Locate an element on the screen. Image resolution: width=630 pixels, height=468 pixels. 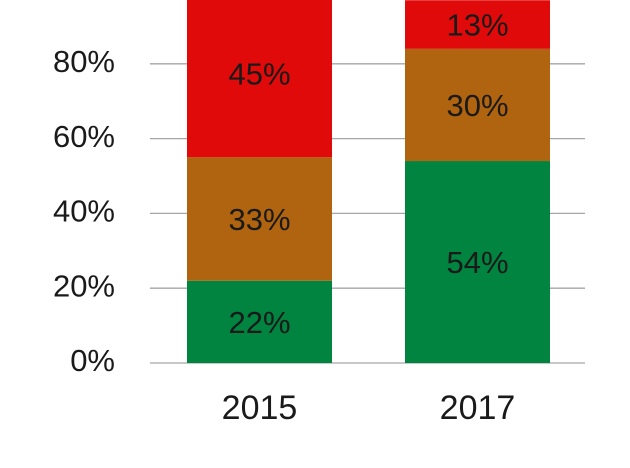
y-tick-label: 100% is located at coordinates (75, 2).